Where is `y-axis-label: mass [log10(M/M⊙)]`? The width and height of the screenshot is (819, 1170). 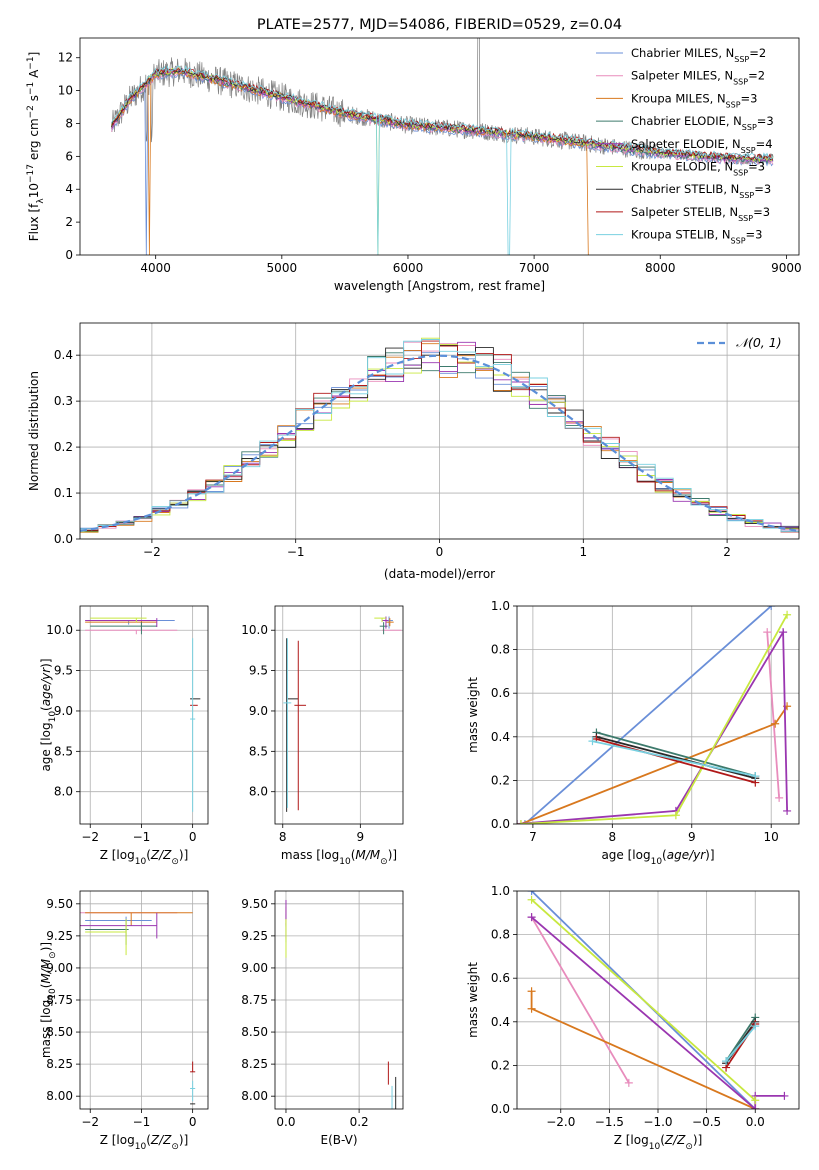
y-axis-label: mass [log10(M/M⊙)] is located at coordinates (48, 1000).